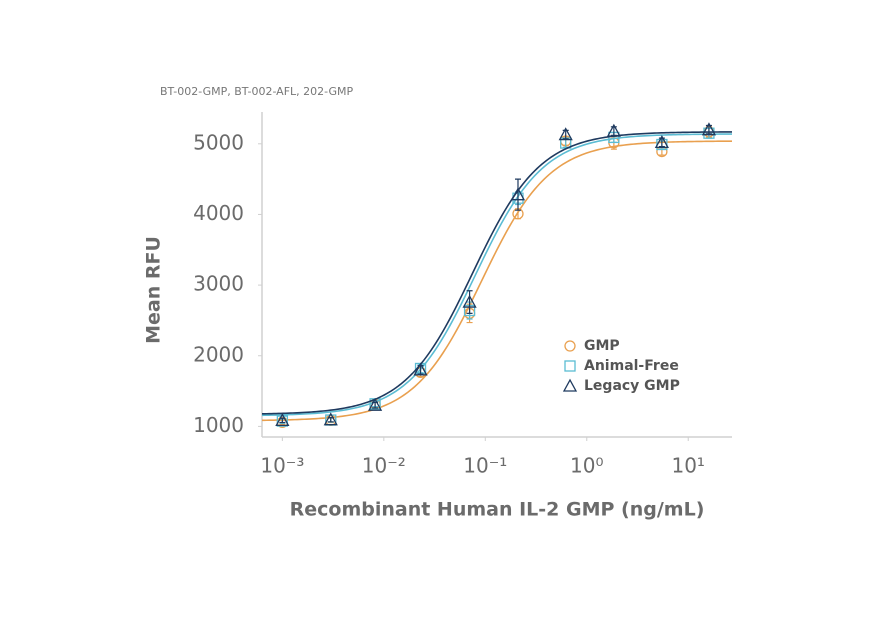 This screenshot has height=617, width=875. Describe the element at coordinates (218, 213) in the screenshot. I see `y-tick-label: 4000` at that location.